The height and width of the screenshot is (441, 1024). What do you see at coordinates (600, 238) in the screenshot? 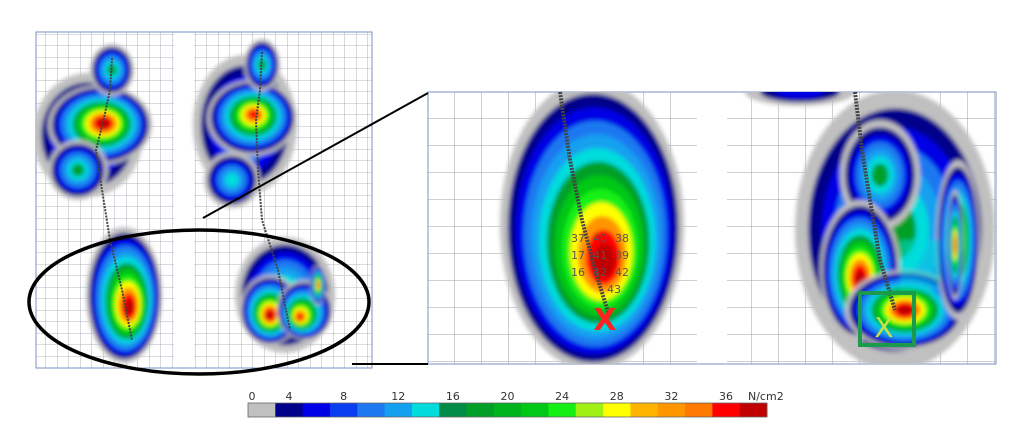
I see `cell-value: 40` at bounding box center [600, 238].